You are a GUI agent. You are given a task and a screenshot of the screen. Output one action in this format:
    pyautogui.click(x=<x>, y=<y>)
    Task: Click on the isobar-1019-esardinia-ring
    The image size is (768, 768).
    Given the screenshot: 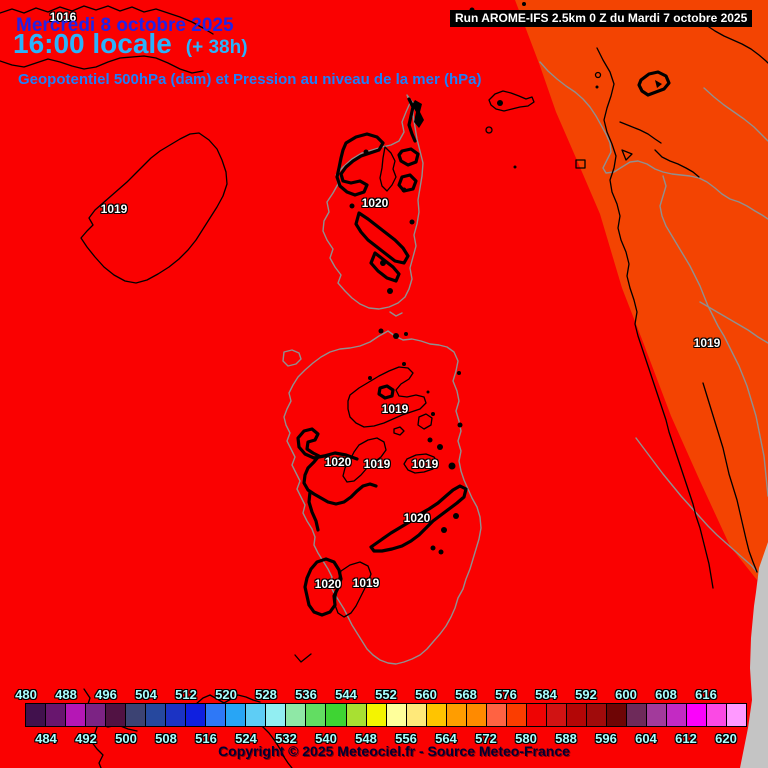 What is the action you would take?
    pyautogui.click(x=421, y=463)
    